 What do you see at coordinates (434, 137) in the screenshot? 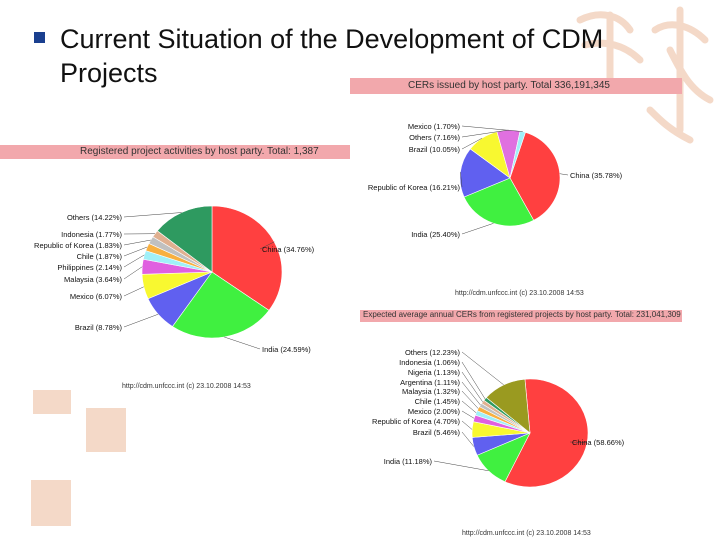
I see `pie-slice-label: Others (7.16%)` at bounding box center [434, 137].